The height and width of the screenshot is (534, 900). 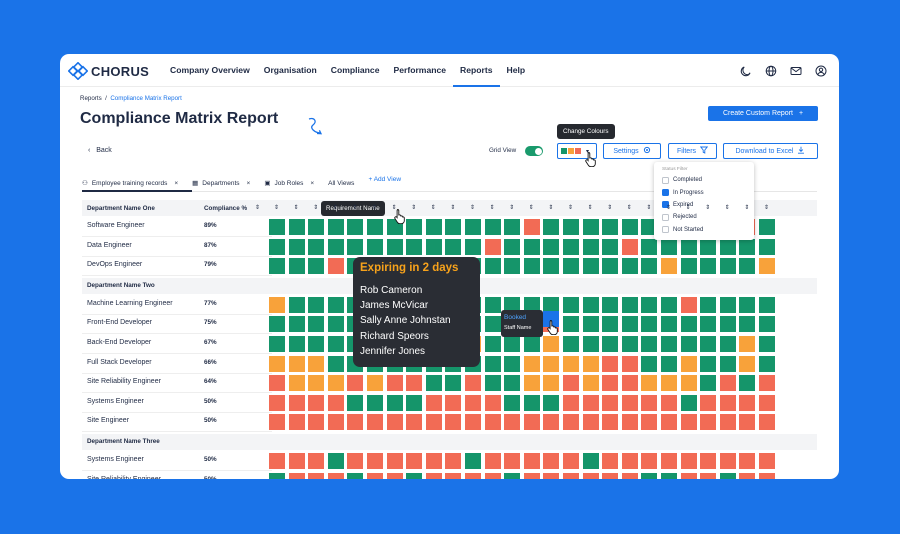 What do you see at coordinates (91, 98) in the screenshot?
I see `breadcrumb-root: Reports` at bounding box center [91, 98].